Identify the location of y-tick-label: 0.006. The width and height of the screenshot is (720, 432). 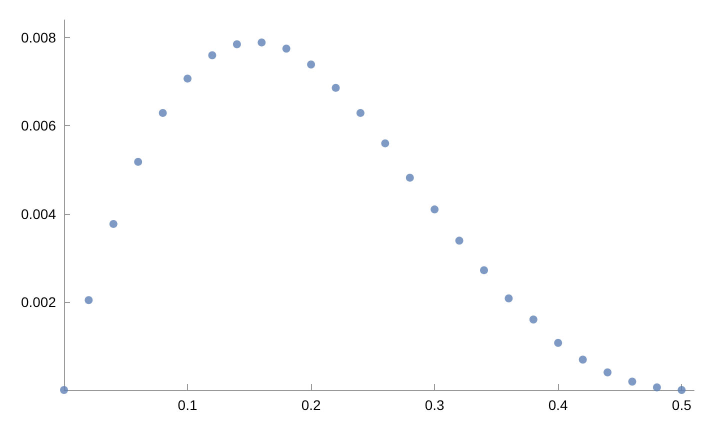
(38, 126).